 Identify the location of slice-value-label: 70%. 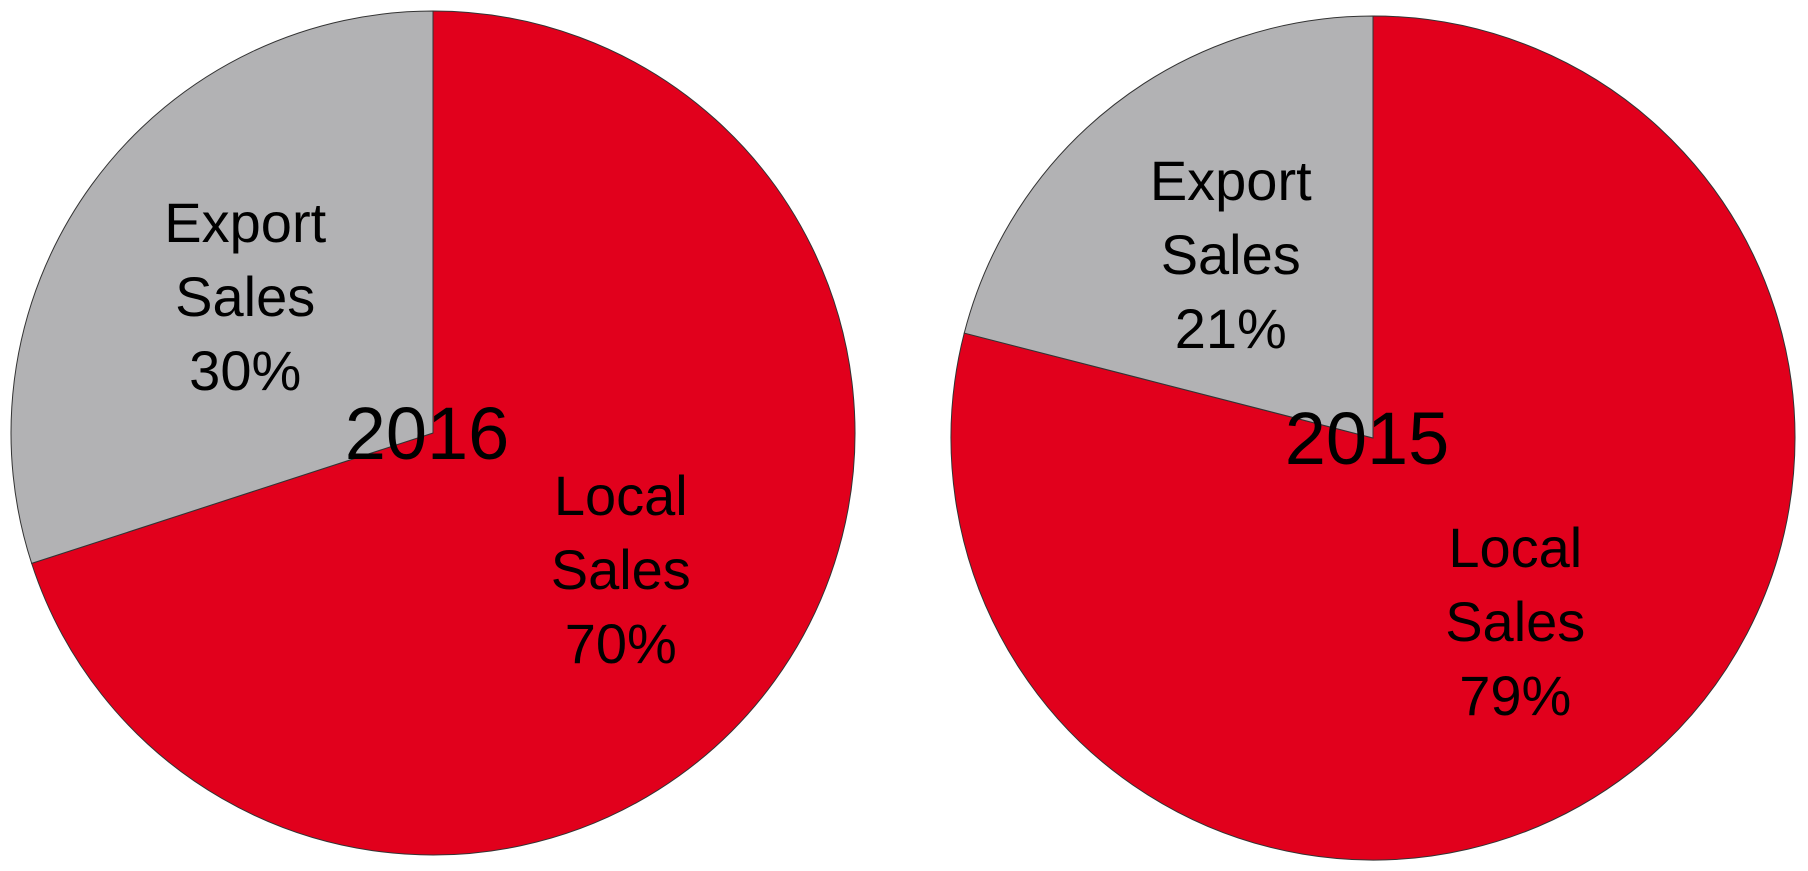
(621, 643).